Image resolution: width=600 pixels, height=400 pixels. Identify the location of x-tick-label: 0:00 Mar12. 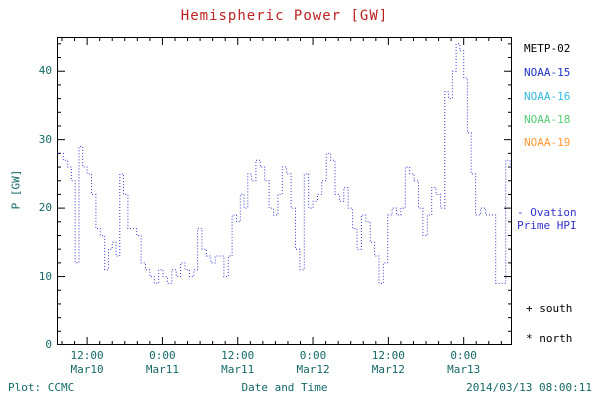
(313, 363).